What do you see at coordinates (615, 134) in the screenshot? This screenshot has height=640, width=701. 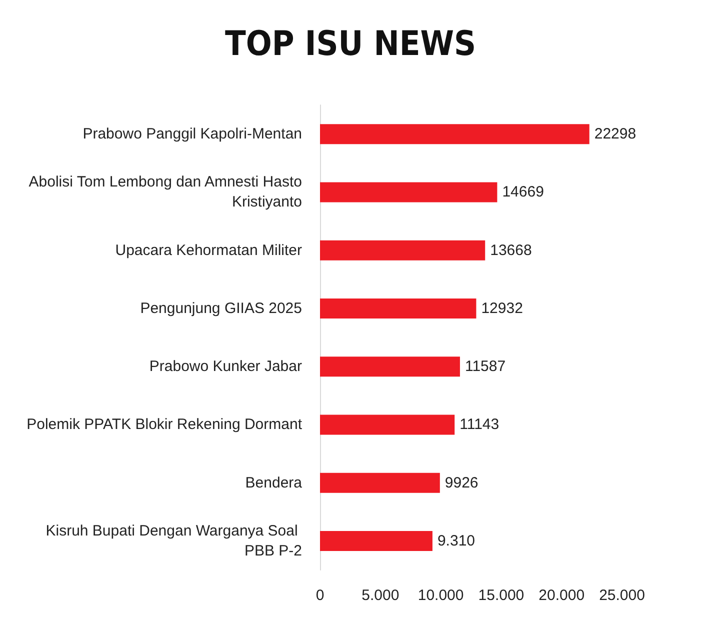 I see `data-label: 22298` at bounding box center [615, 134].